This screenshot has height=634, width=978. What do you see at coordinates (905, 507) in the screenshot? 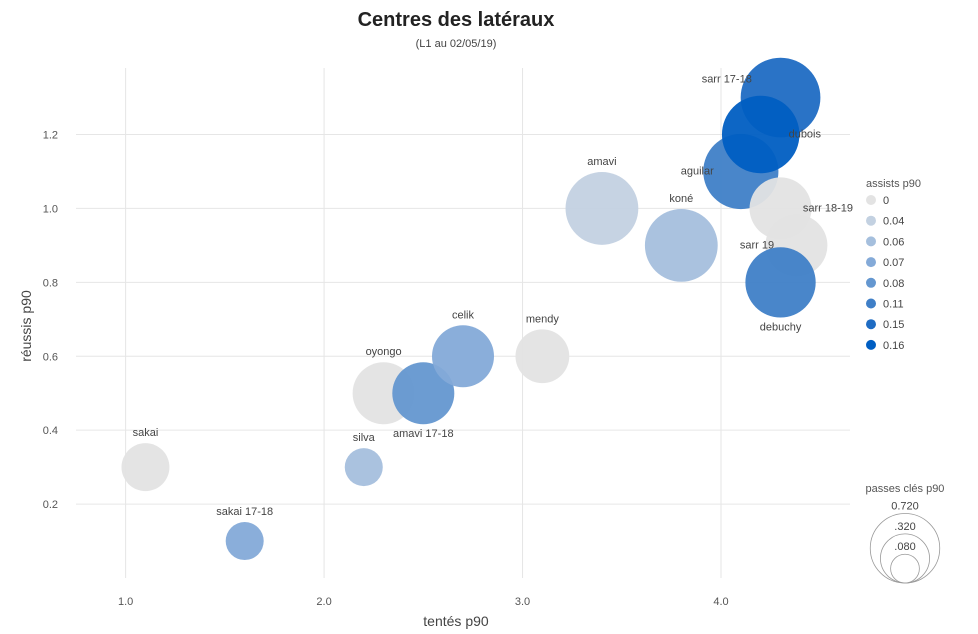
I see `size-legend-label: 0.720` at bounding box center [905, 507].